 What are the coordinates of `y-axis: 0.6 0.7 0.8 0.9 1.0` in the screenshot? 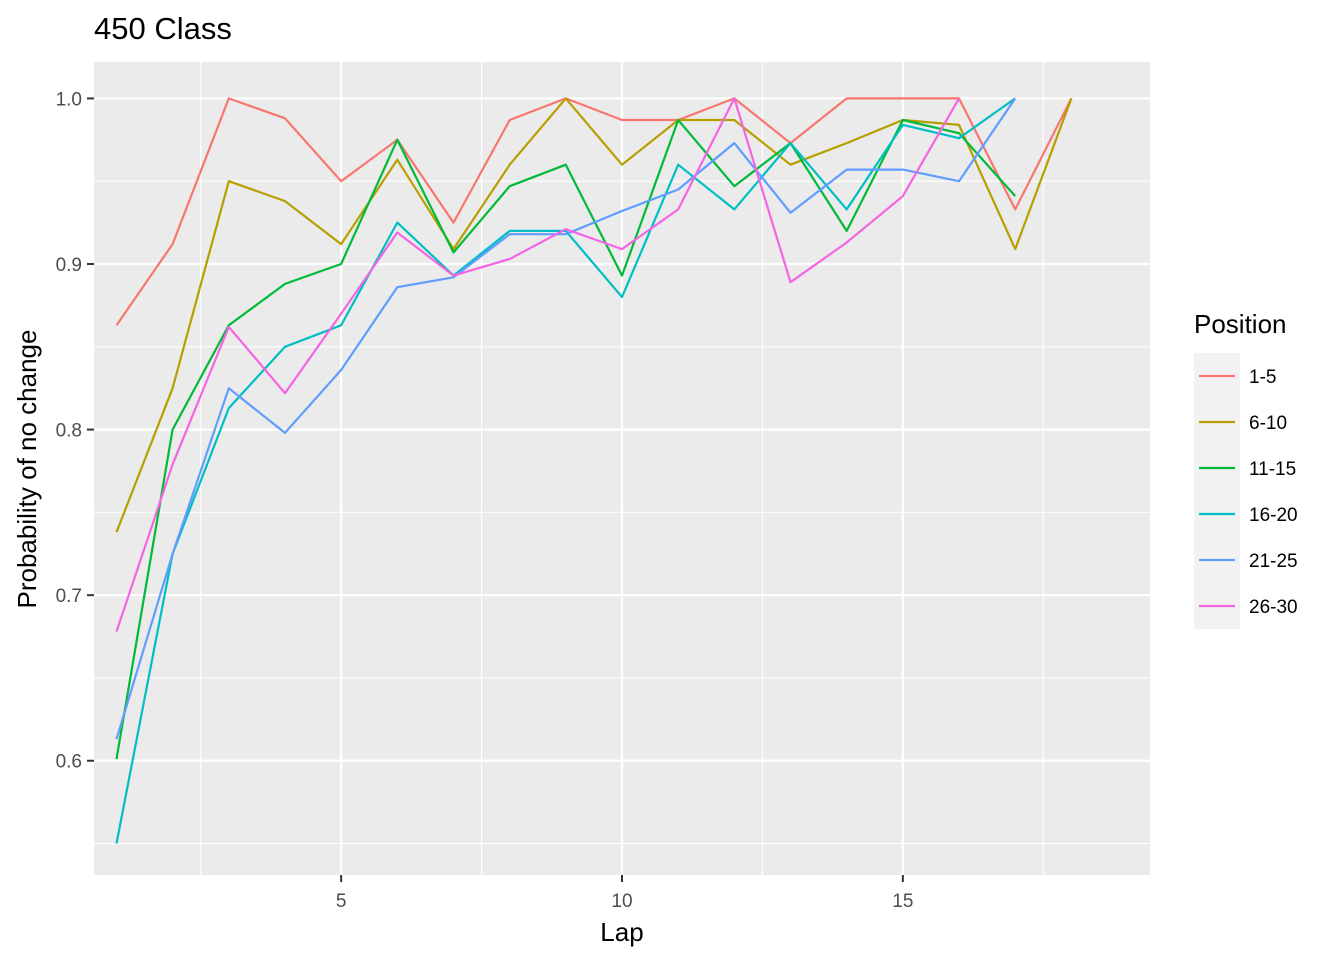 It's located at (75, 431).